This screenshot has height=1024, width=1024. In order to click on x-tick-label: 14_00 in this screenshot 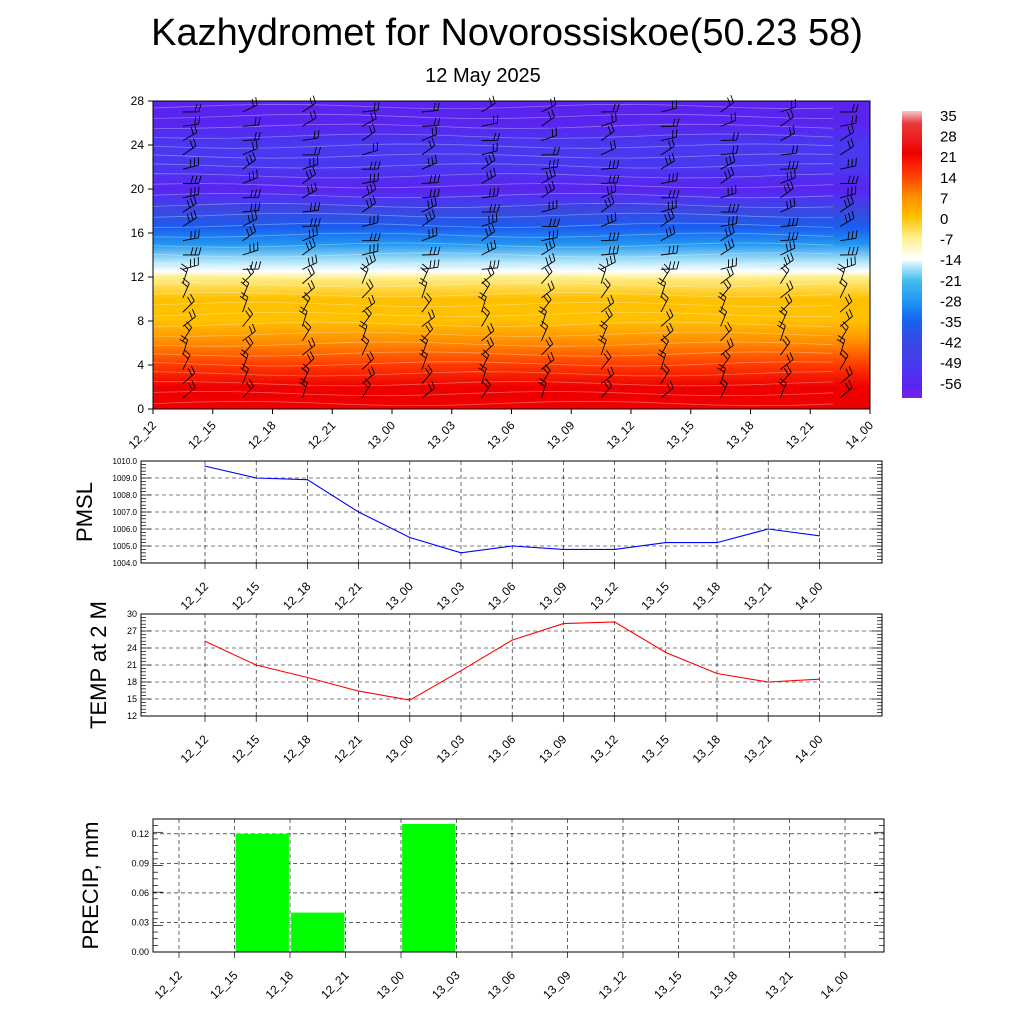, I will do `click(809, 596)`.